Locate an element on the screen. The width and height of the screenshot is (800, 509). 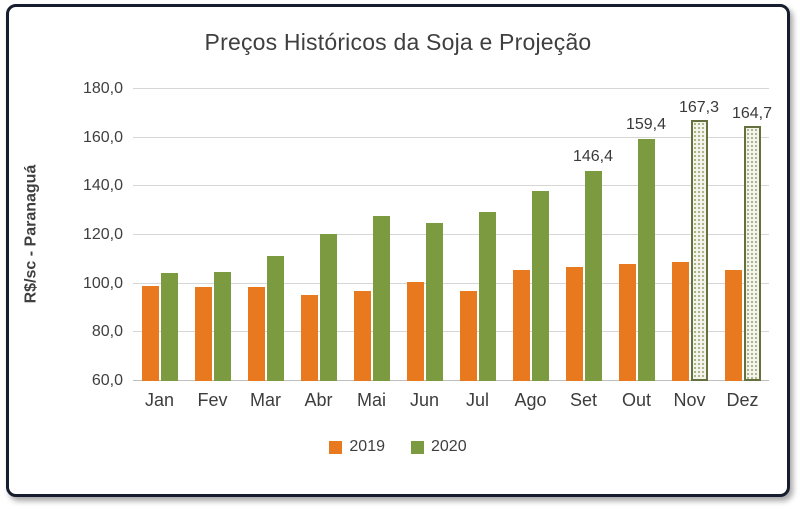
bar-2019-abr is located at coordinates (309, 337).